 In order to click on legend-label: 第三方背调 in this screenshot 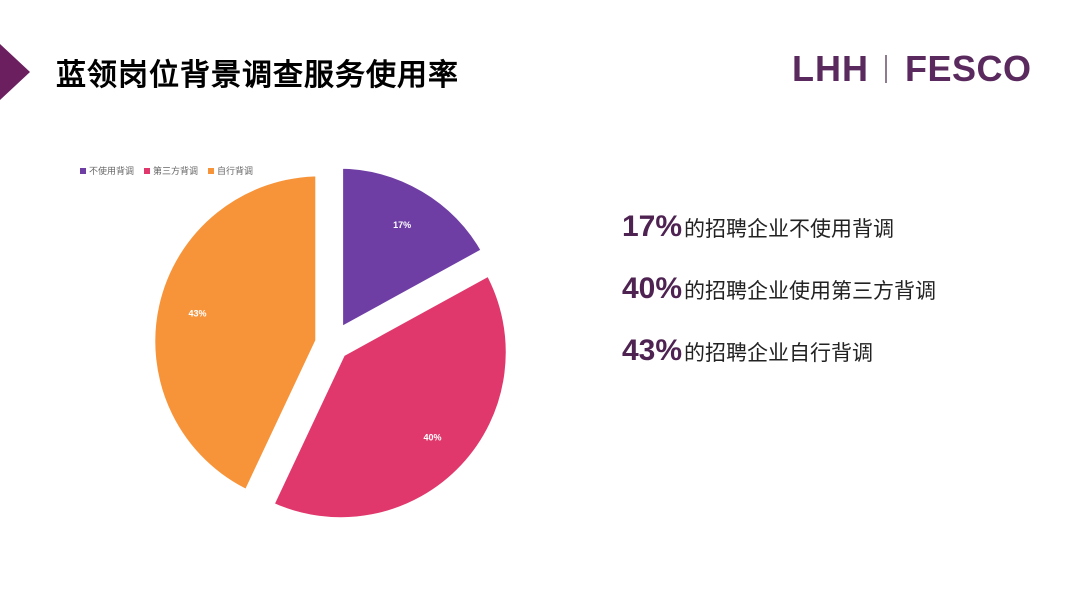, I will do `click(176, 172)`.